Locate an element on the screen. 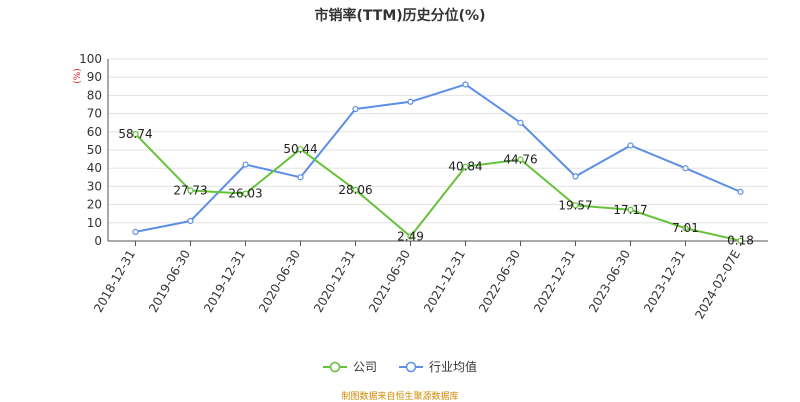 Image resolution: width=800 pixels, height=402 pixels. data-label: 0.18 is located at coordinates (740, 241).